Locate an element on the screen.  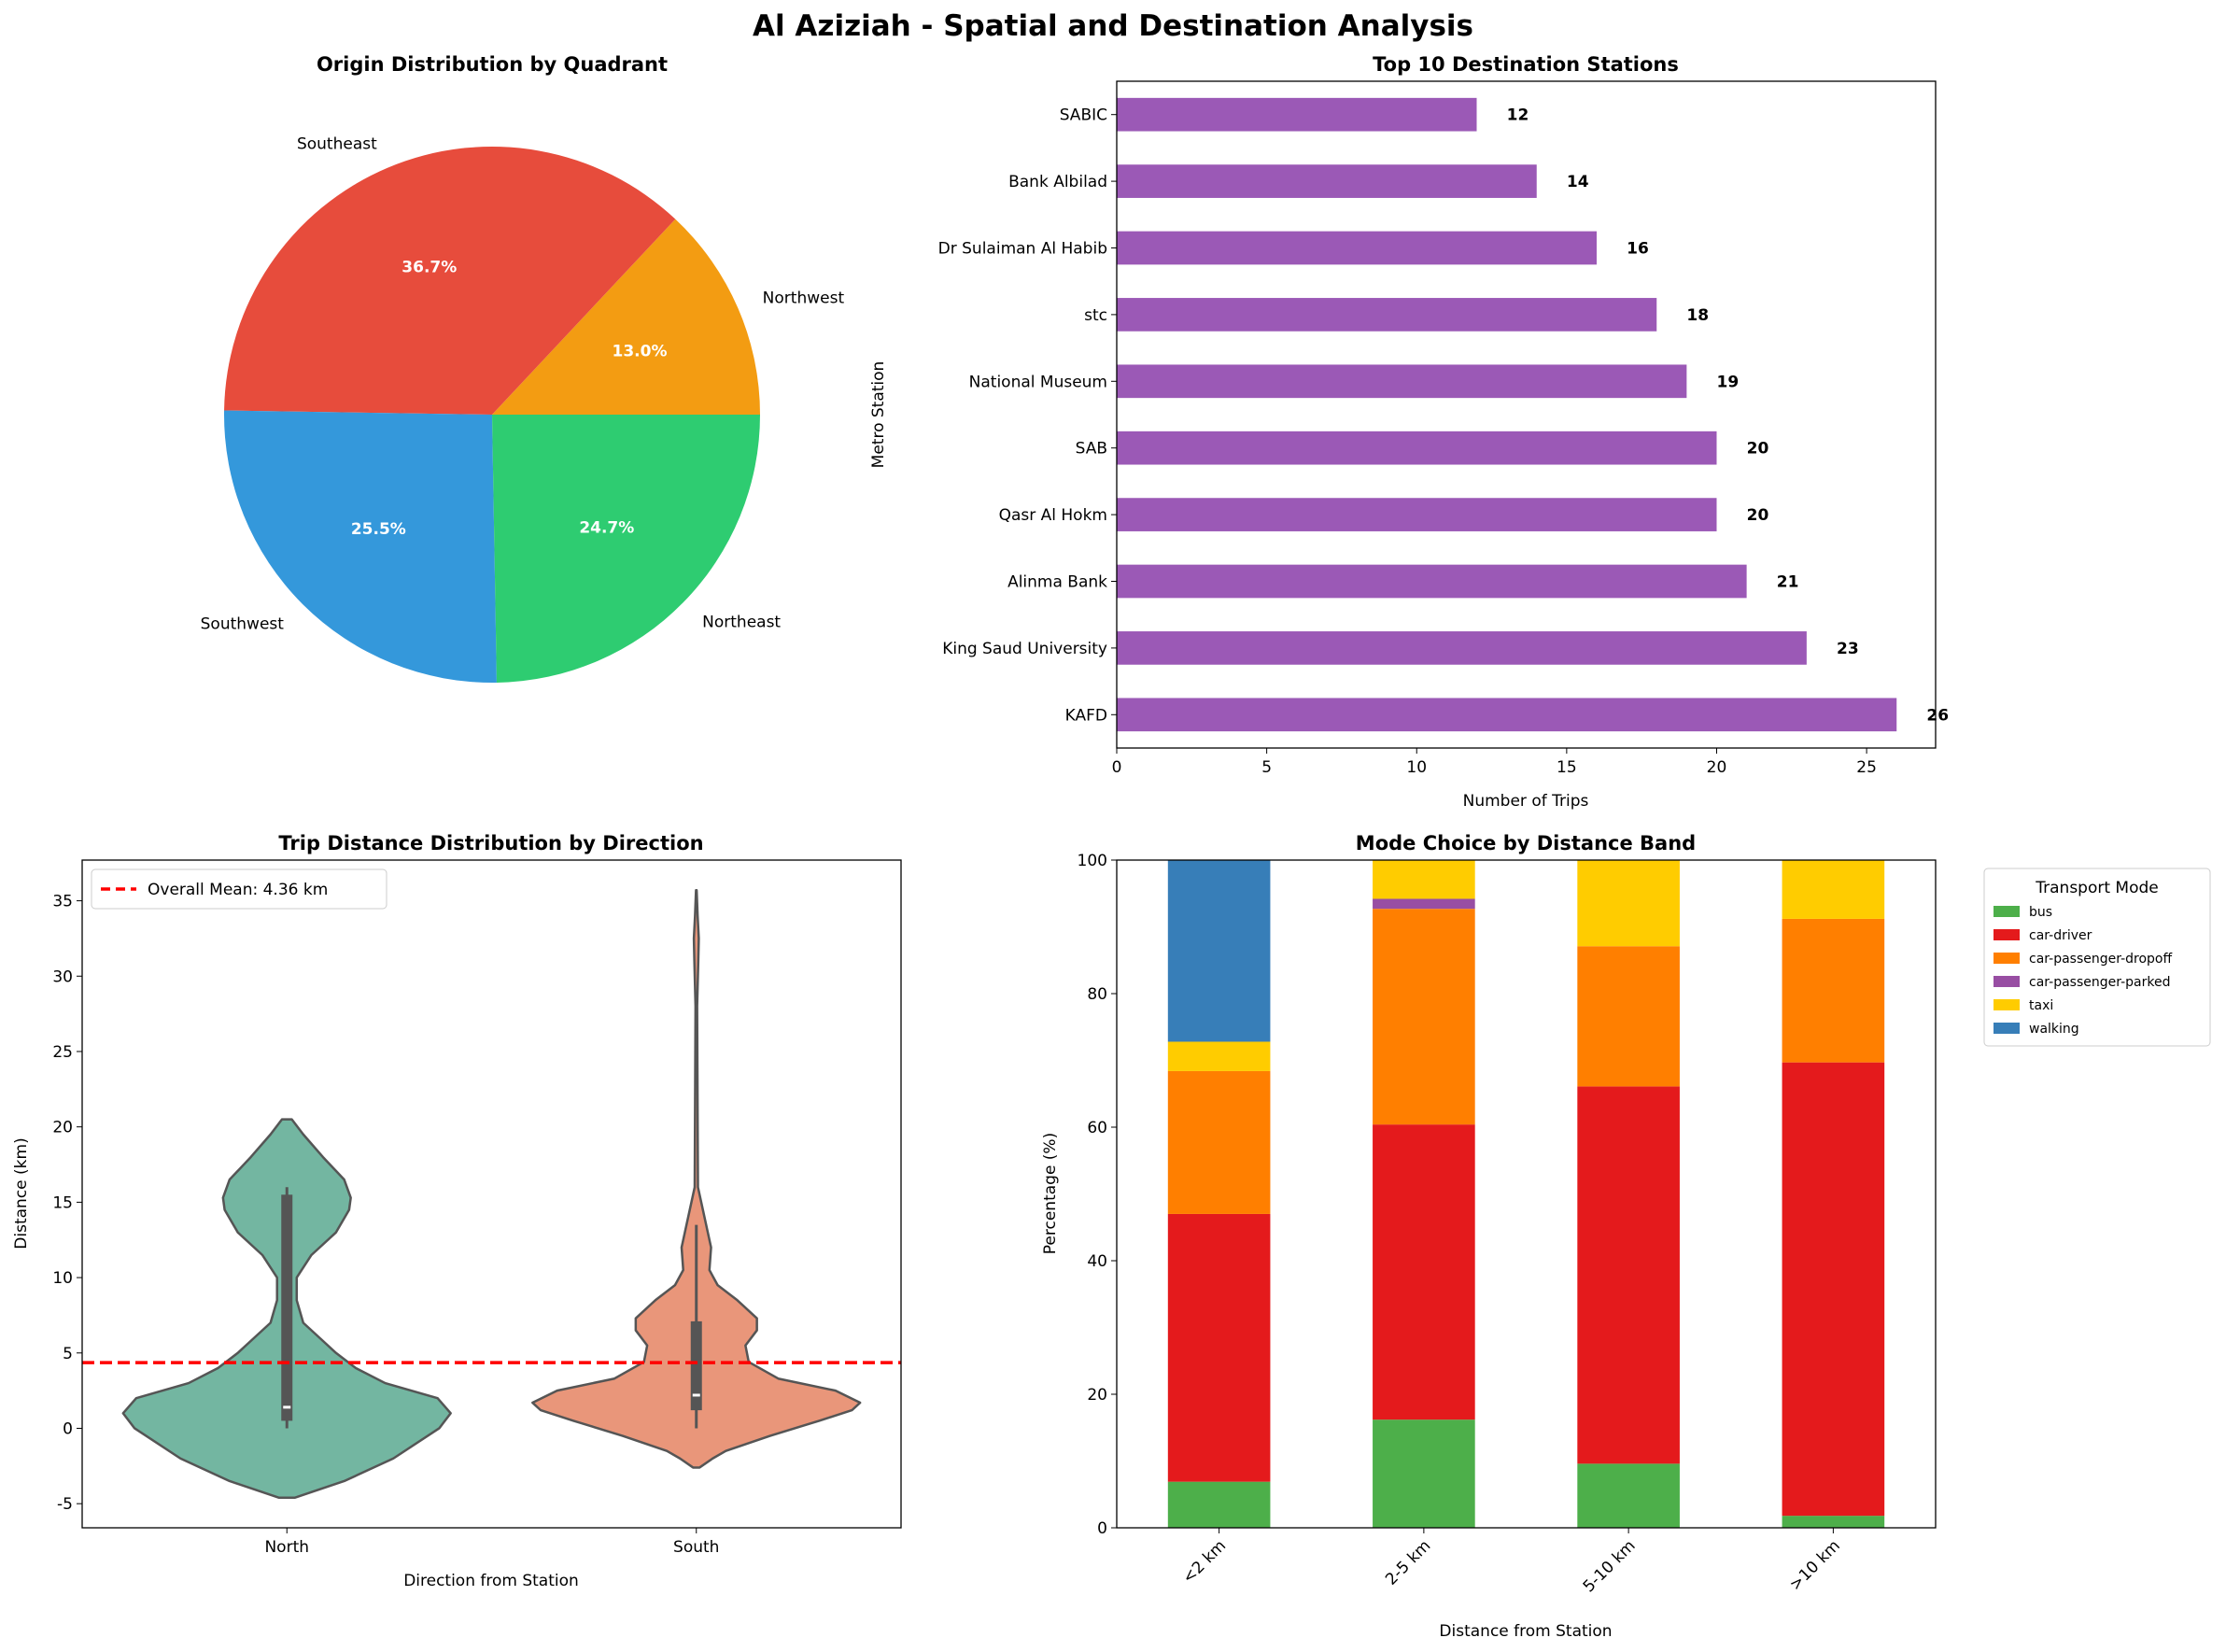
violin-xlabel: Direction from Station is located at coordinates (491, 1581).